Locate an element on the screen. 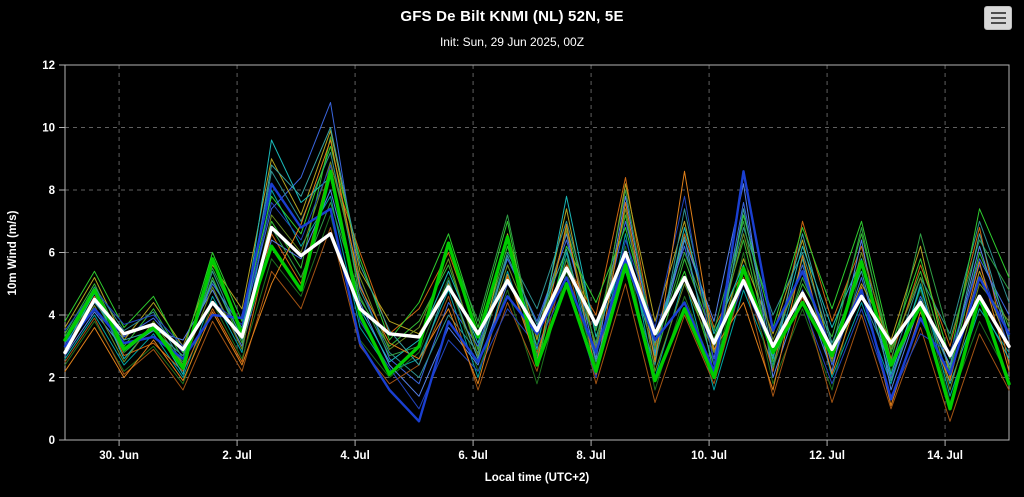  y-tick-label: 4 is located at coordinates (52, 316).